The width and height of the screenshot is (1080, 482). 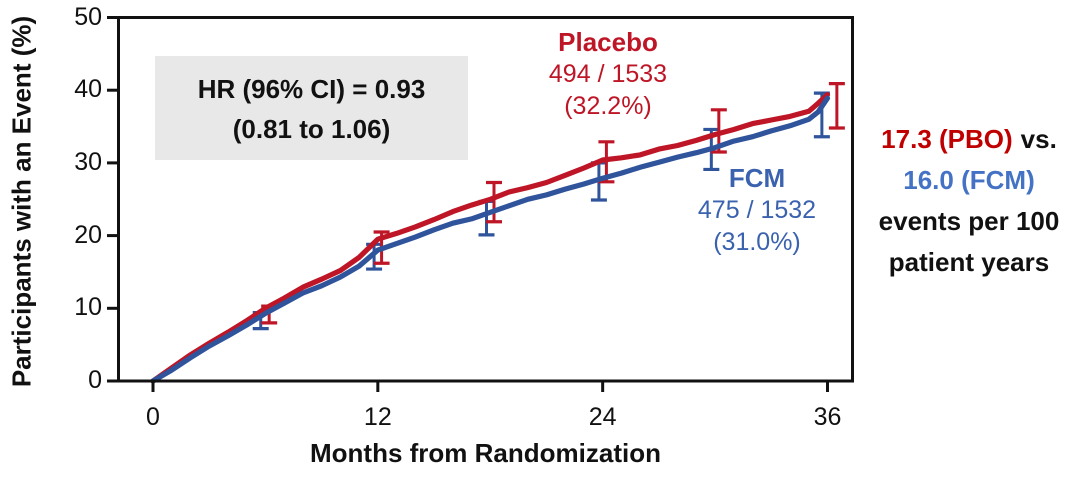 What do you see at coordinates (757, 178) in the screenshot?
I see `fcm-name: FCM` at bounding box center [757, 178].